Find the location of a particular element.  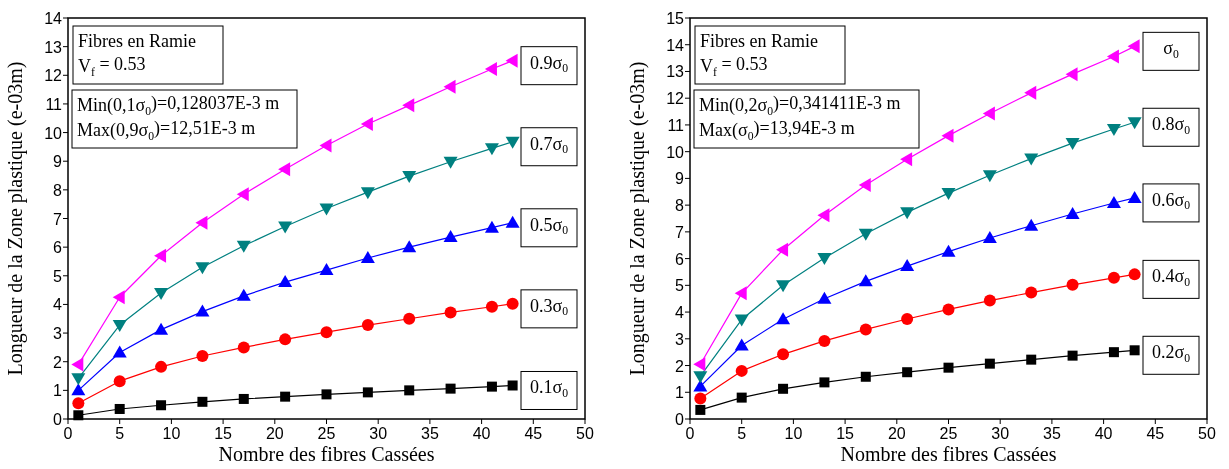

annotation: Max(σ$_{0}$)=13,94E-3 m is located at coordinates (777, 130).